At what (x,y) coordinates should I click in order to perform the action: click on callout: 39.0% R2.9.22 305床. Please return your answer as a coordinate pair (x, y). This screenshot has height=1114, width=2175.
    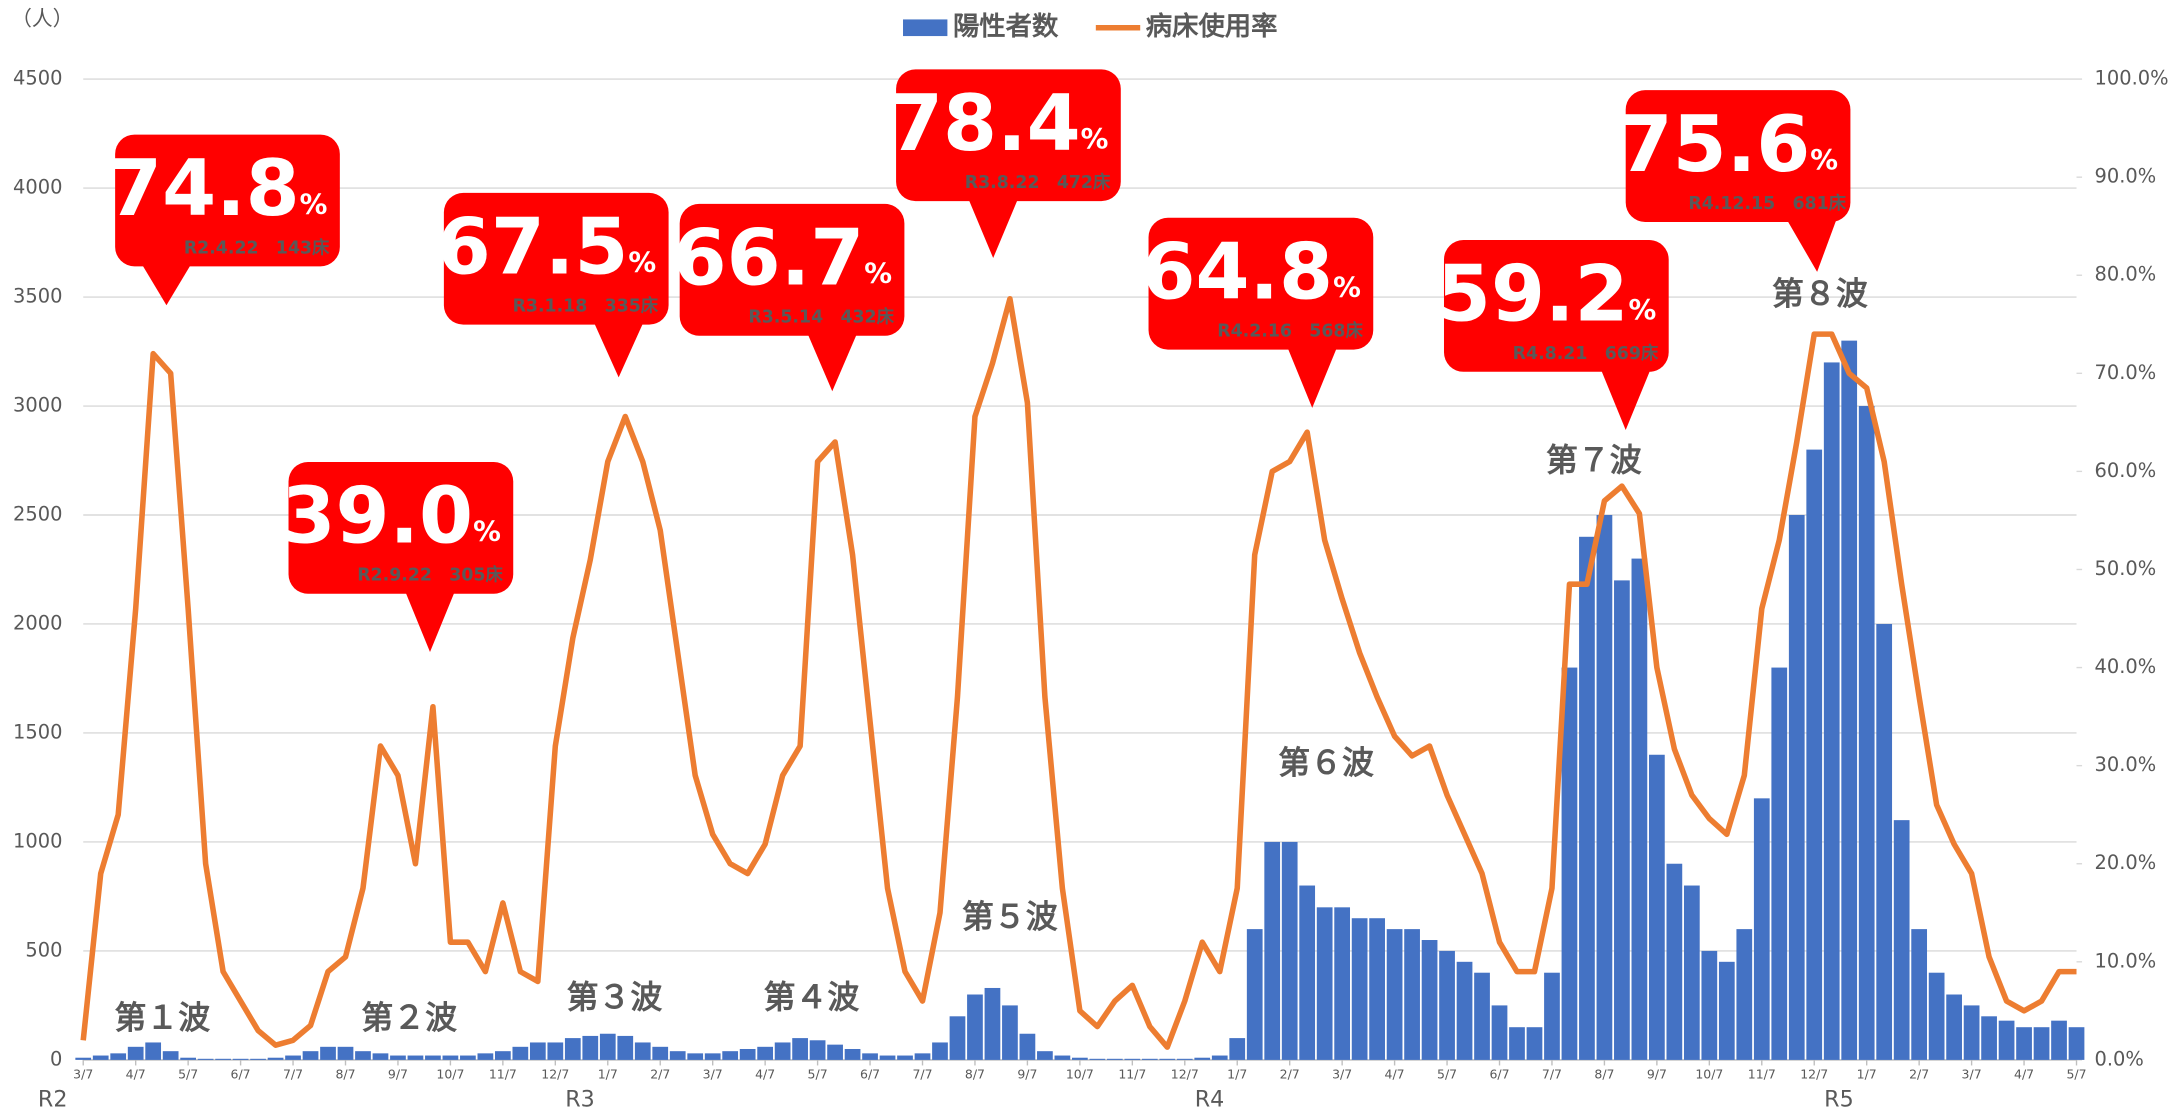
    Looking at the image, I should click on (397, 557).